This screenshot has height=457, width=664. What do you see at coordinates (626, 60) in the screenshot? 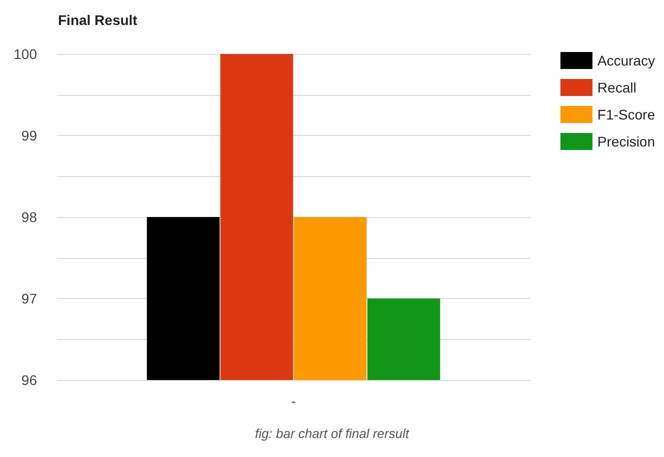
I see `legend-label: Accuracy` at bounding box center [626, 60].